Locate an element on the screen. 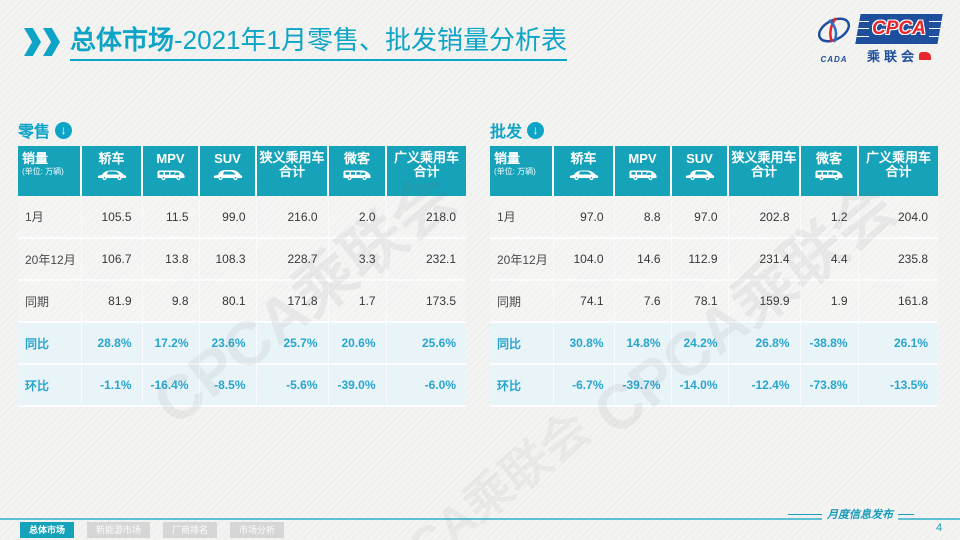  value-cell: -8.5% is located at coordinates (228, 385).